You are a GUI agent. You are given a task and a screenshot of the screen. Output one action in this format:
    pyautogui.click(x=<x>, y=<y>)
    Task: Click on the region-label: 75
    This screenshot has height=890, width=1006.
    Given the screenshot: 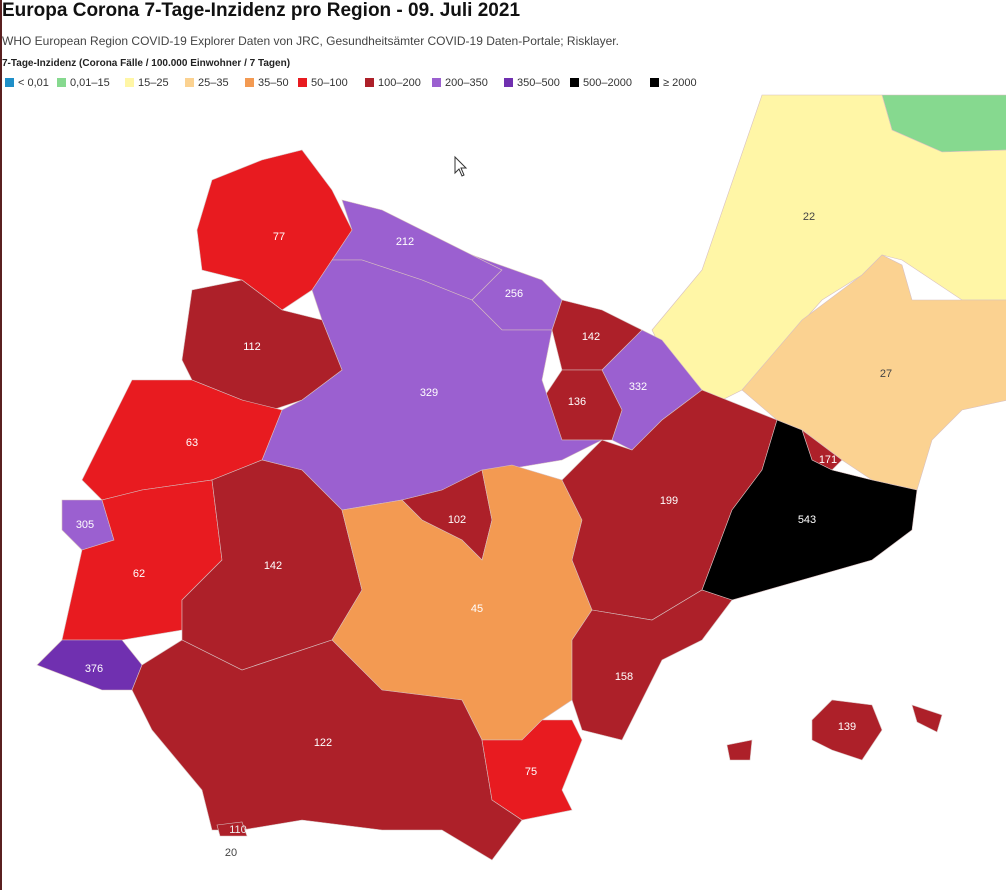 What is the action you would take?
    pyautogui.click(x=531, y=772)
    